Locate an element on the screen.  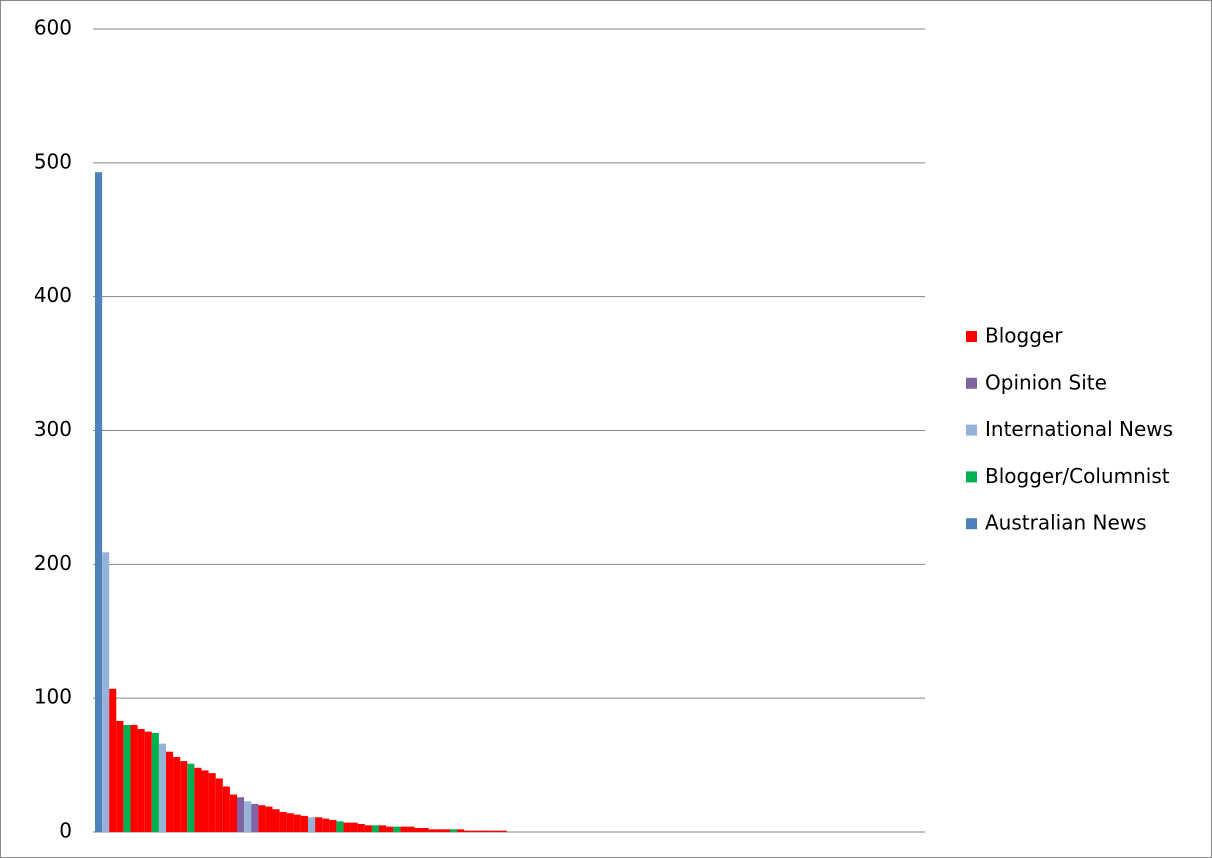
y-tick-label: 0 is located at coordinates (65, 831).